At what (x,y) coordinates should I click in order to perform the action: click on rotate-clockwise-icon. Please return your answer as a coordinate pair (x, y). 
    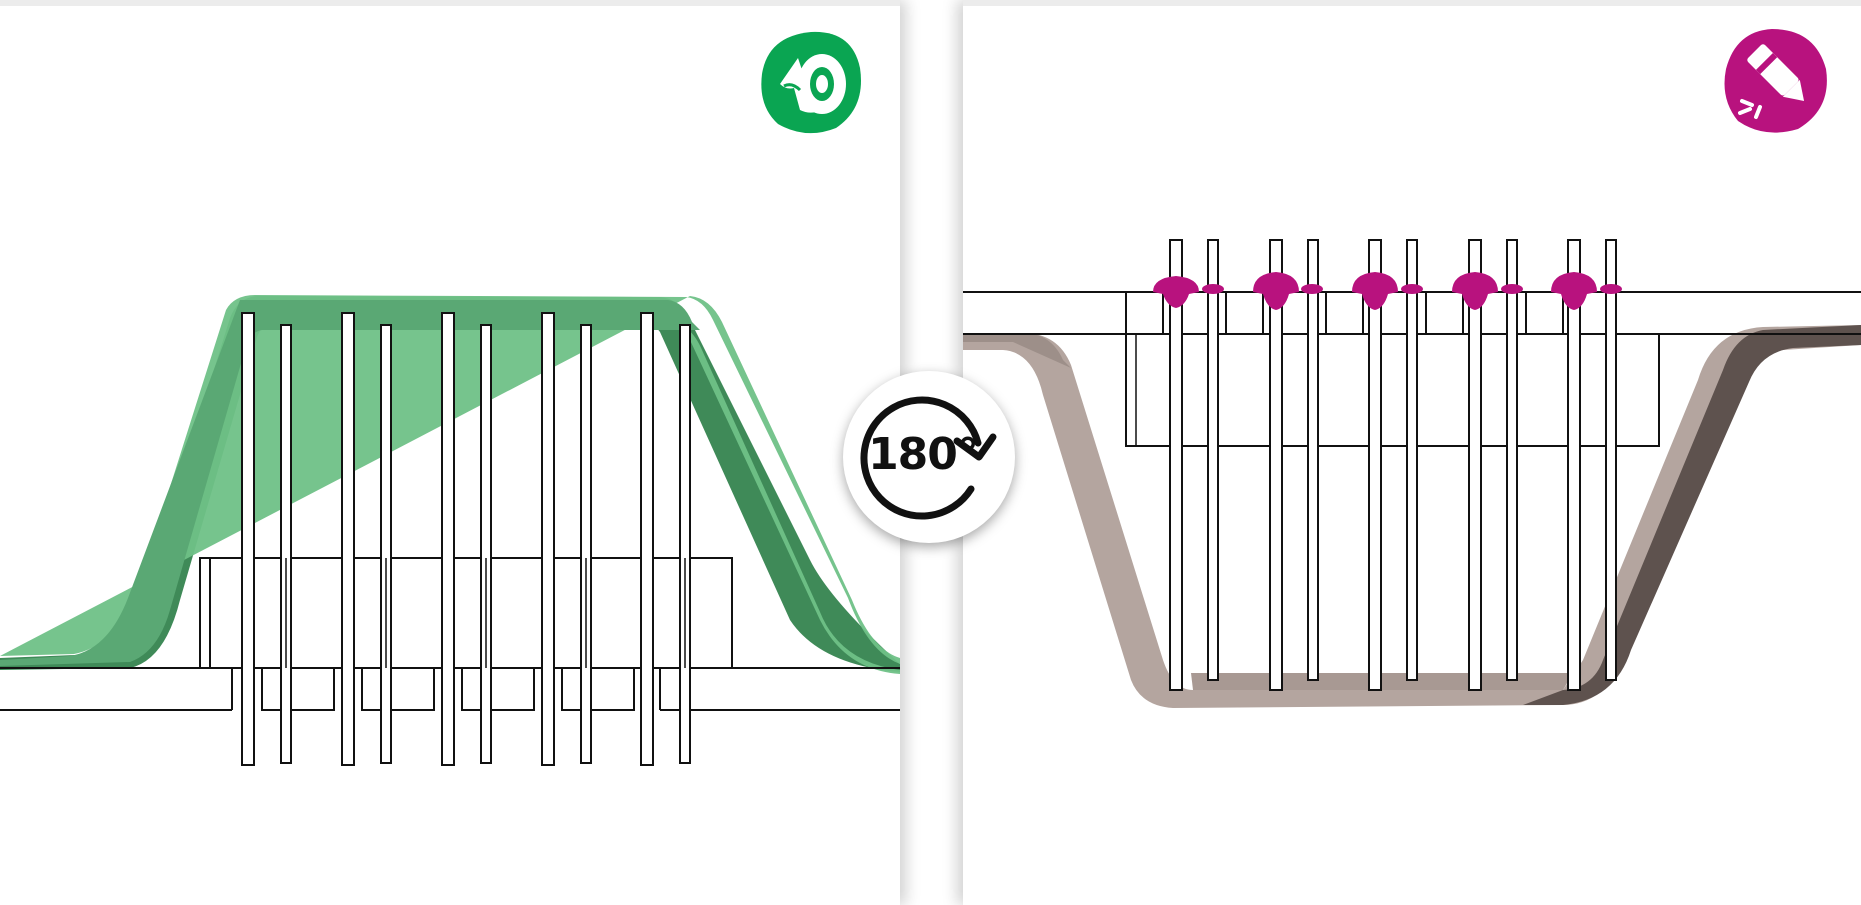
    Looking at the image, I should click on (928, 458).